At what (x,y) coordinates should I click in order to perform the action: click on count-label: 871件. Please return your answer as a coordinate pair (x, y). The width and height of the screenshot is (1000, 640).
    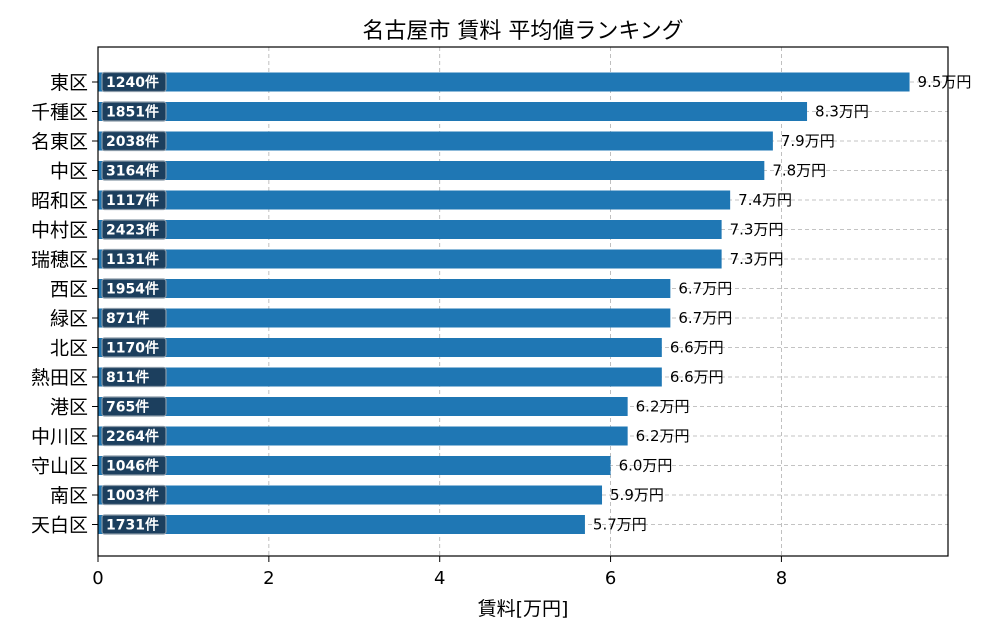
    Looking at the image, I should click on (127, 318).